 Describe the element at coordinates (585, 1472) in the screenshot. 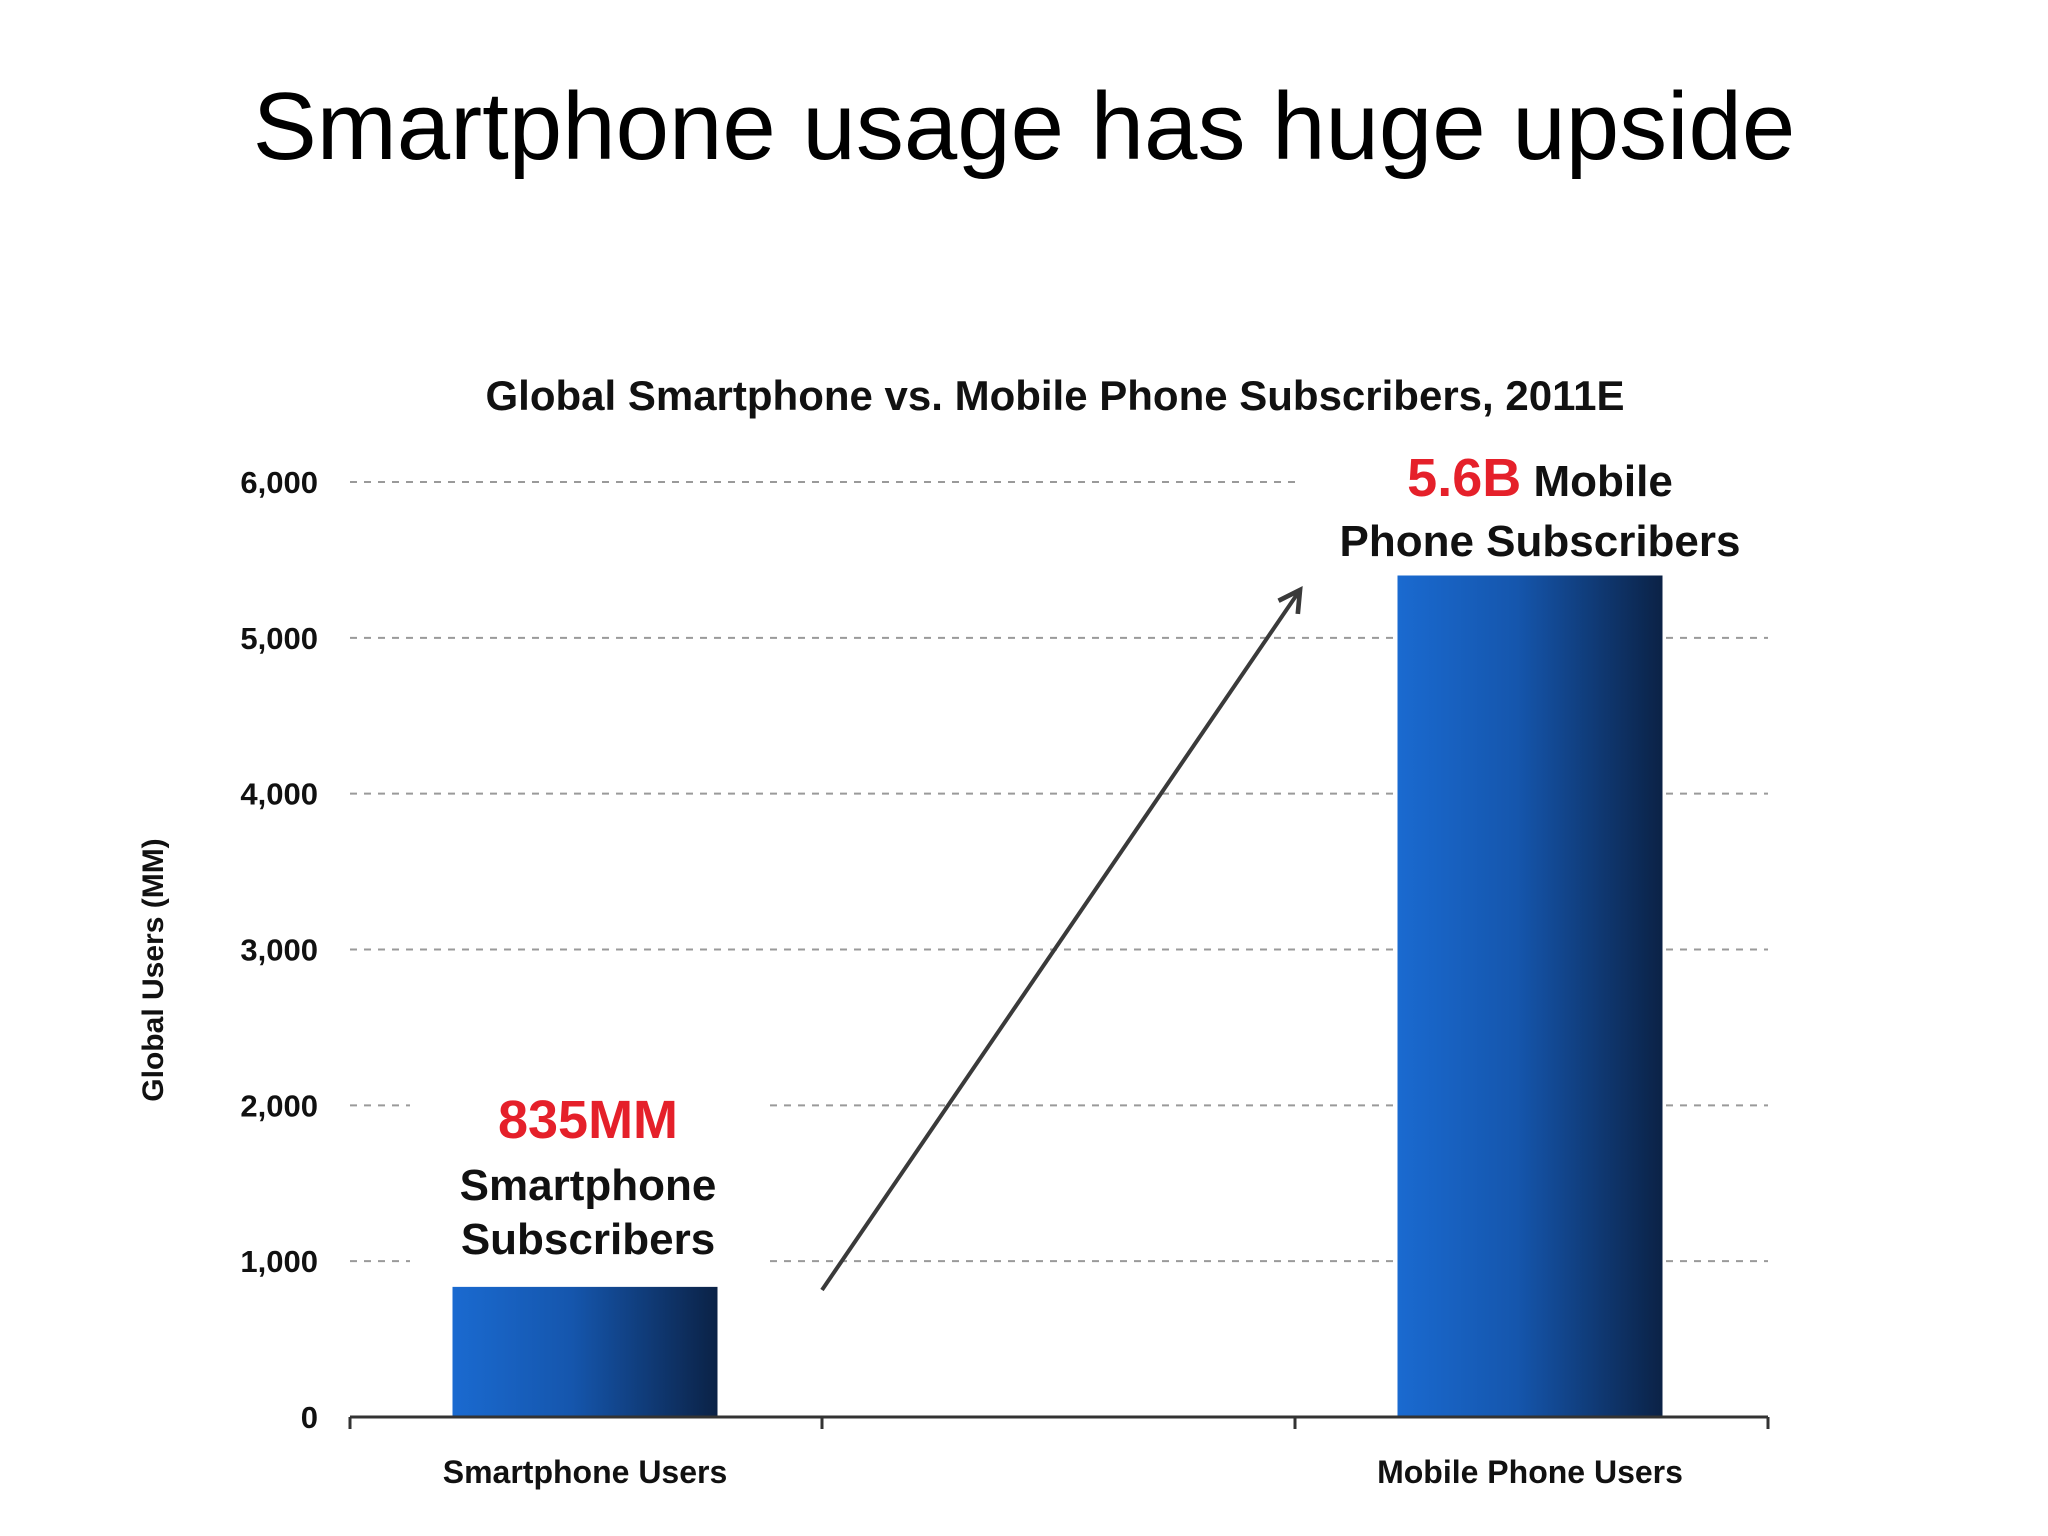

I see `x-category-label: Smartphone Users` at that location.